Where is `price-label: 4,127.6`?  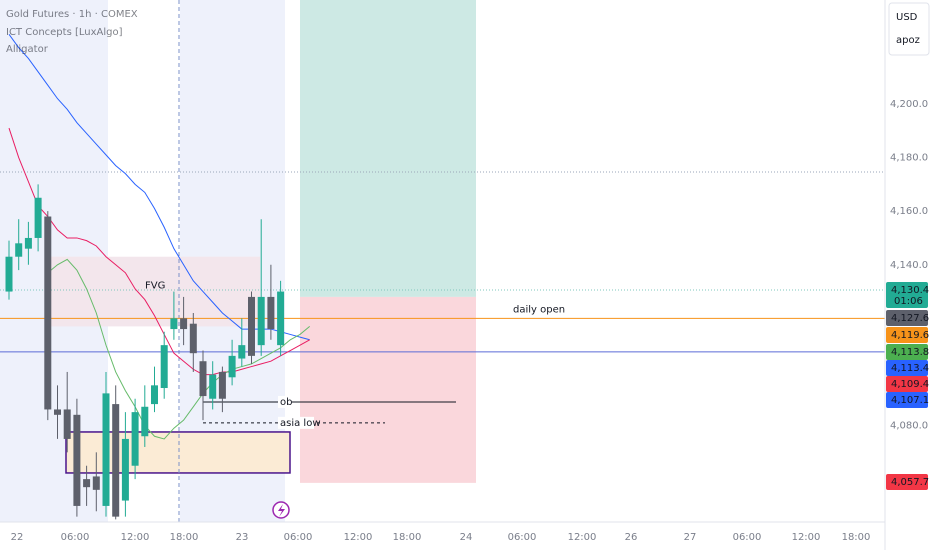
price-label: 4,127.6 is located at coordinates (910, 318).